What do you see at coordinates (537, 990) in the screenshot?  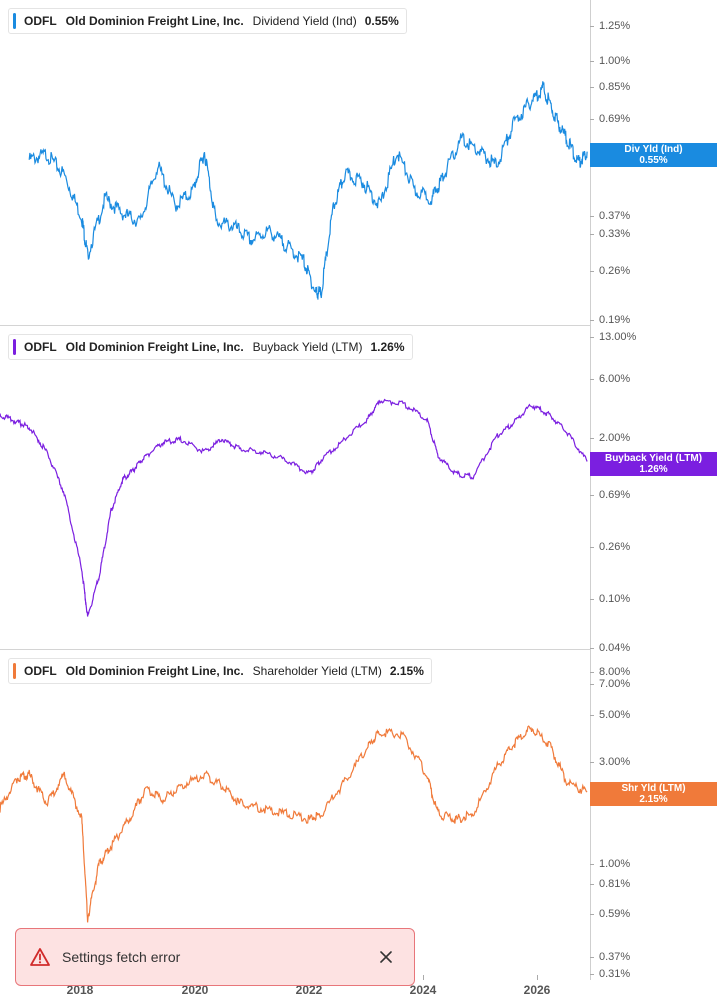 I see `x-tick-label: 2026` at bounding box center [537, 990].